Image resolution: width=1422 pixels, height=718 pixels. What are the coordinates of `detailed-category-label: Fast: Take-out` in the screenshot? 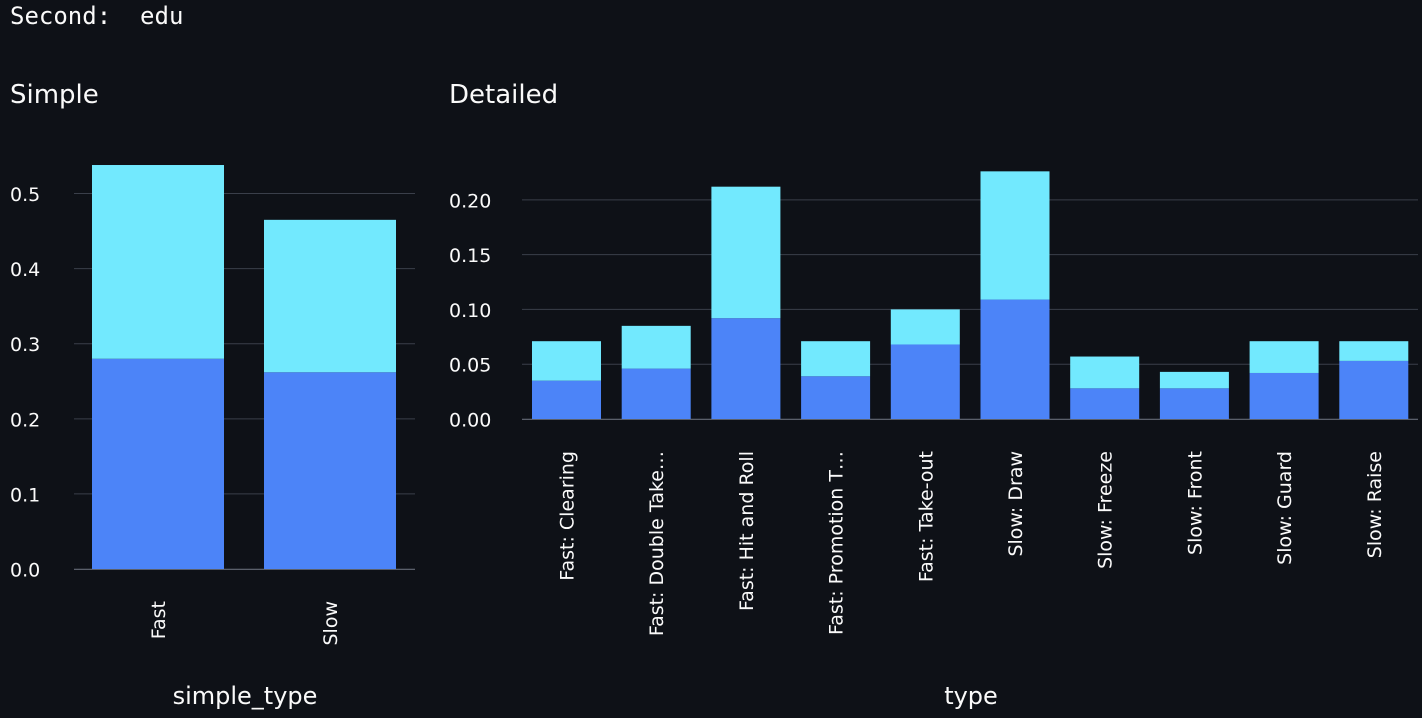 It's located at (926, 516).